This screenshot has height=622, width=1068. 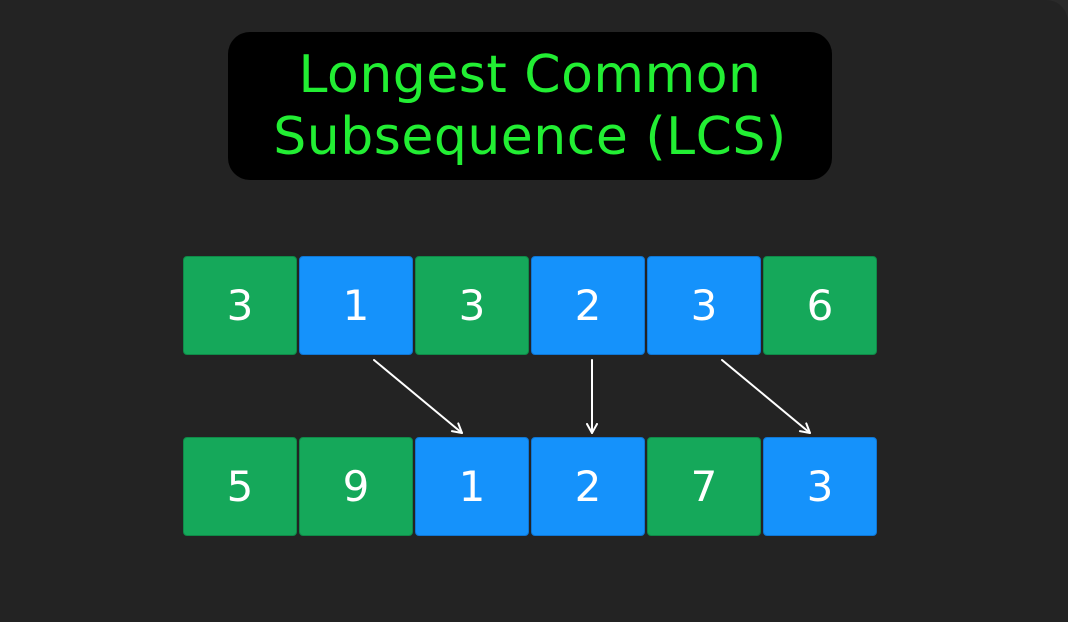 I want to click on bottom-cell-3: 2, so click(x=588, y=486).